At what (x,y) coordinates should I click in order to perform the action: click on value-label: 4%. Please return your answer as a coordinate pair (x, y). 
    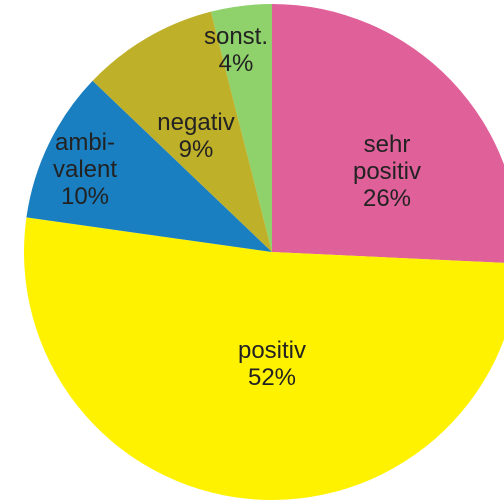
    Looking at the image, I should click on (236, 63).